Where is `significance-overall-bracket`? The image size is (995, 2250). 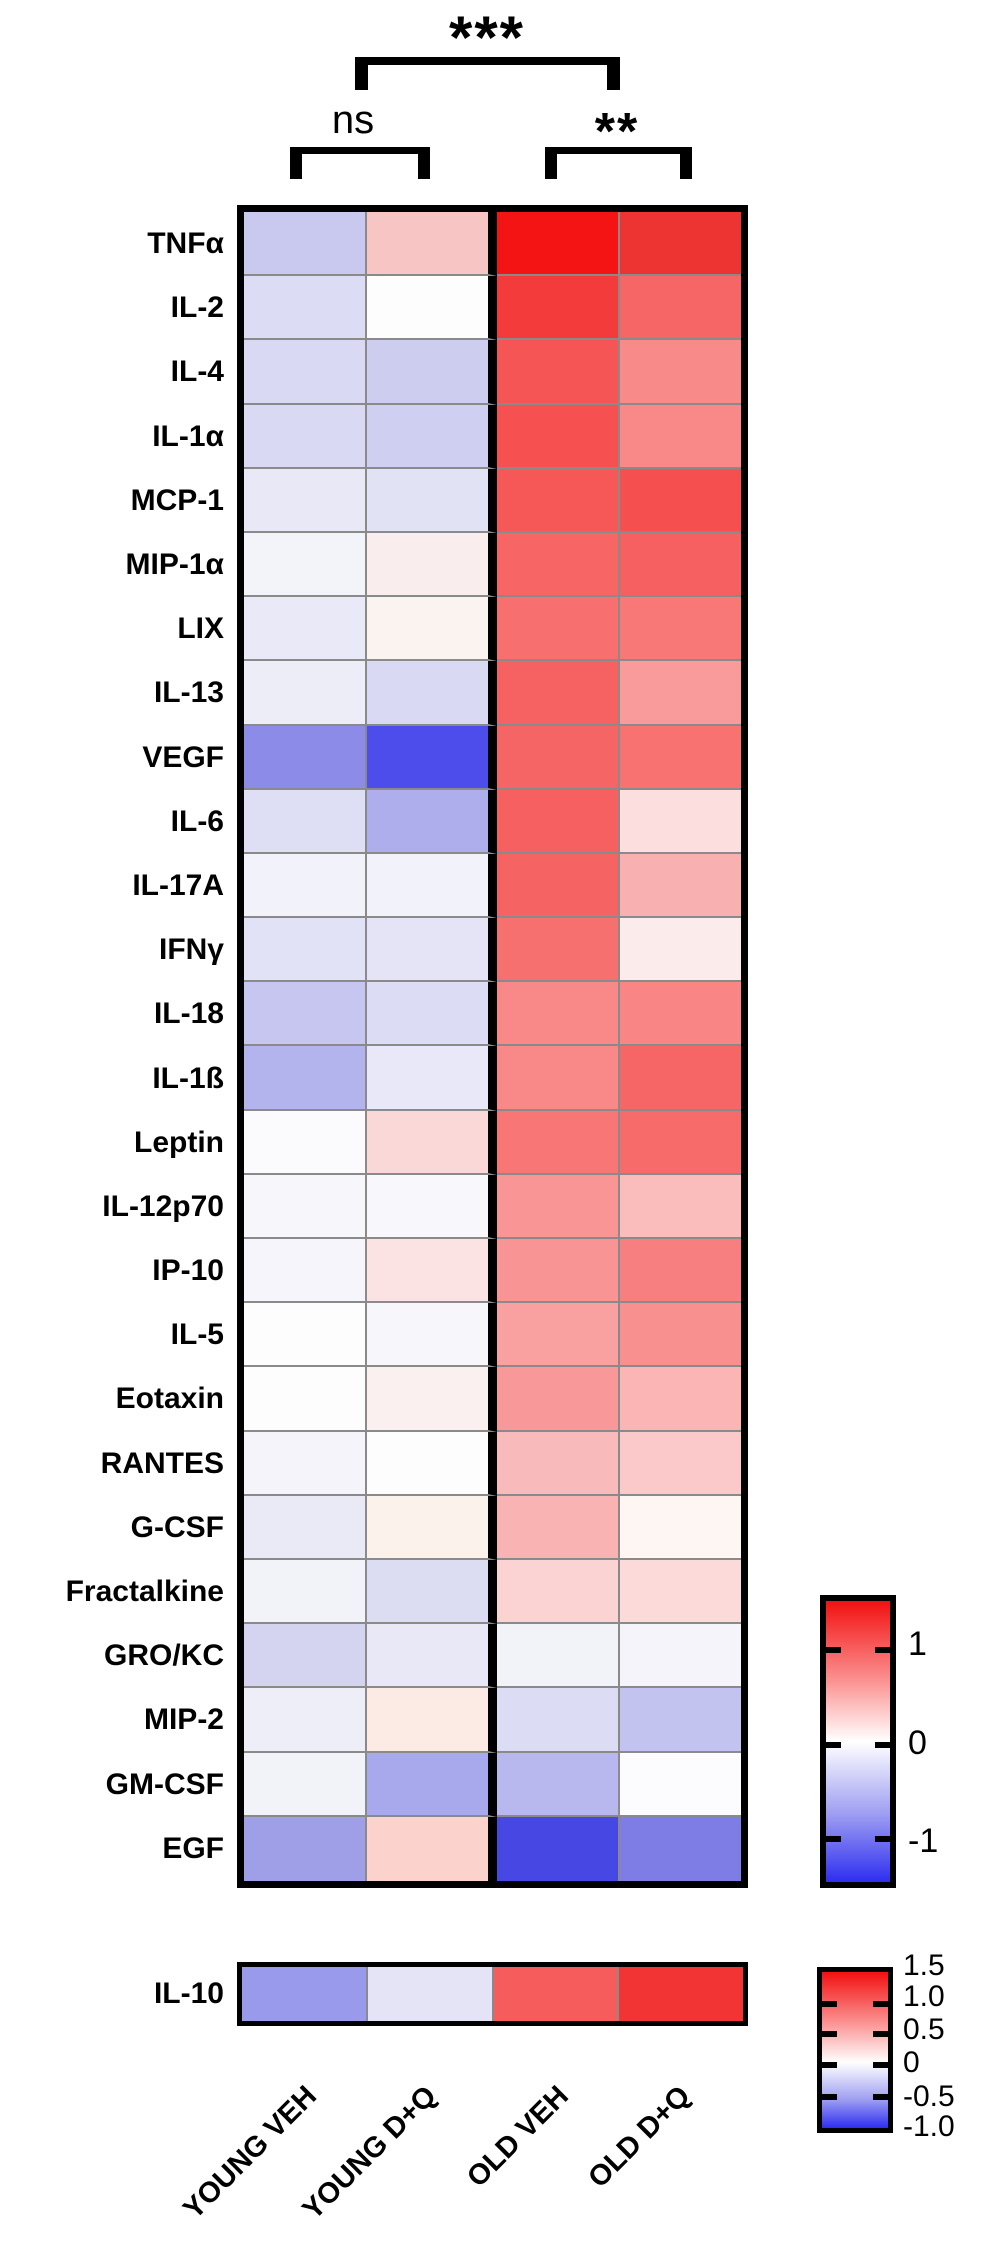 significance-overall-bracket is located at coordinates (487, 73).